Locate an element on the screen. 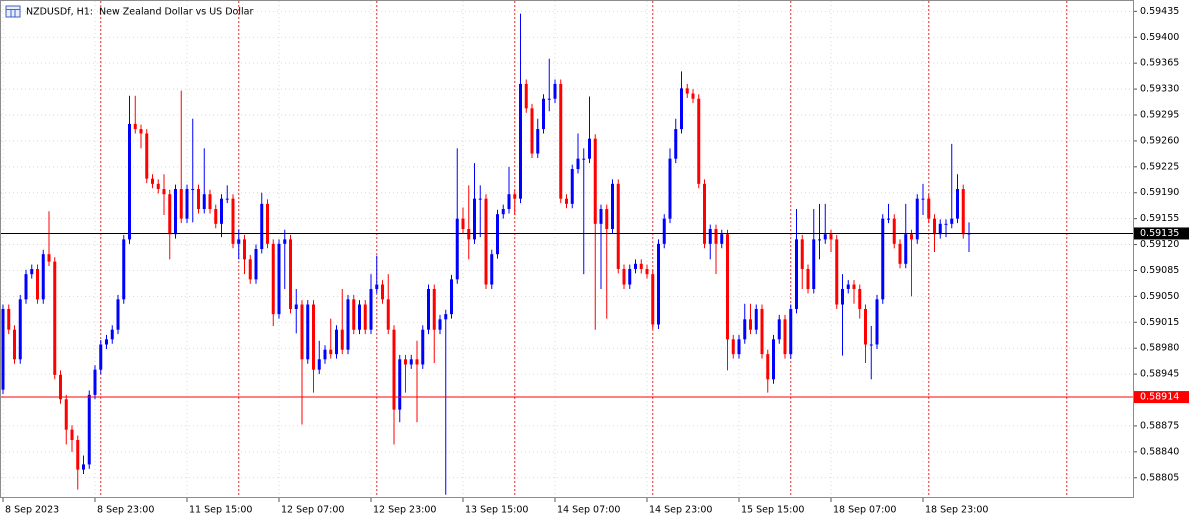  y-tick-label: 0.59435 is located at coordinates (1159, 11).